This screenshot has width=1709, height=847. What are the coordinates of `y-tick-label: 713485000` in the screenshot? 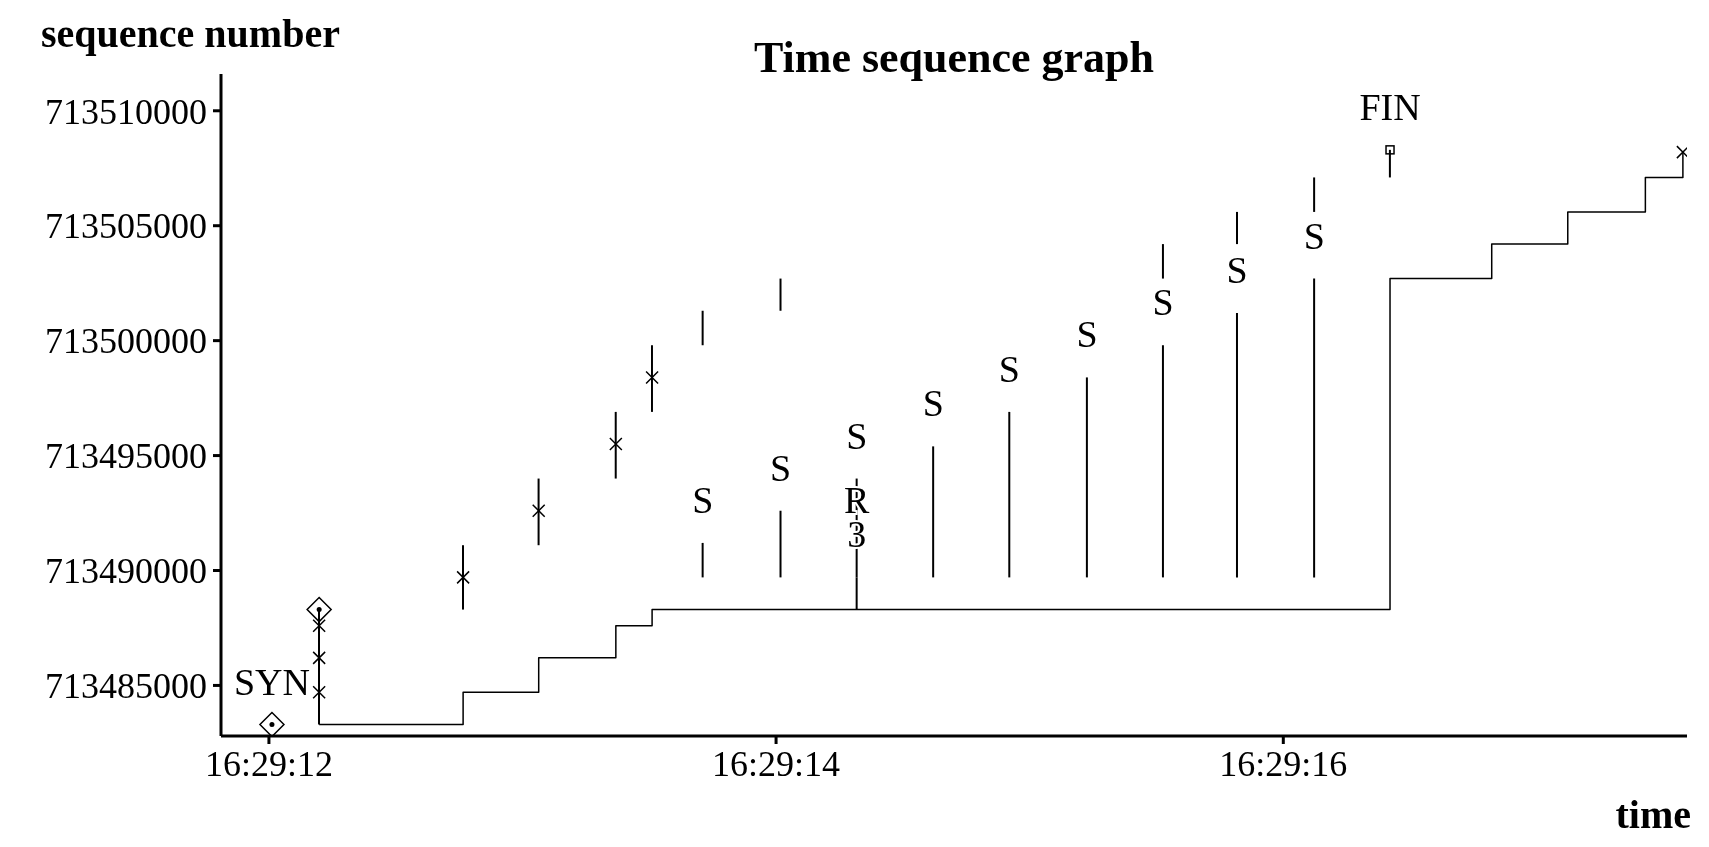 It's located at (126, 686).